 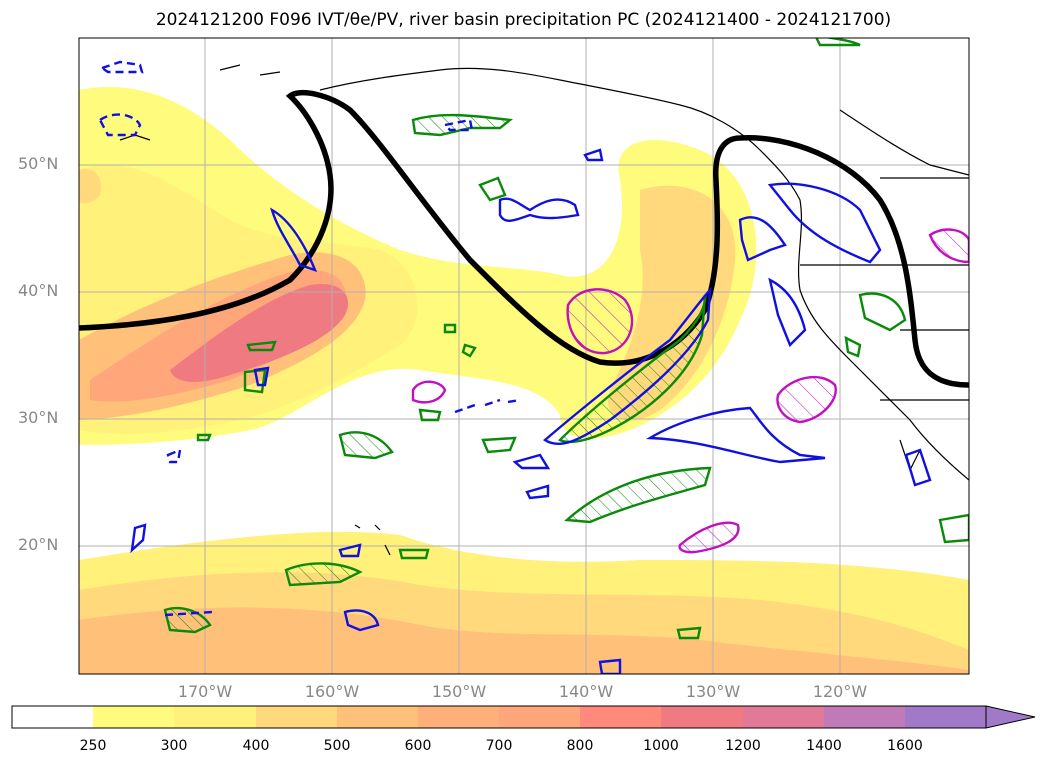 What do you see at coordinates (205, 691) in the screenshot?
I see `lon-label: 170°W` at bounding box center [205, 691].